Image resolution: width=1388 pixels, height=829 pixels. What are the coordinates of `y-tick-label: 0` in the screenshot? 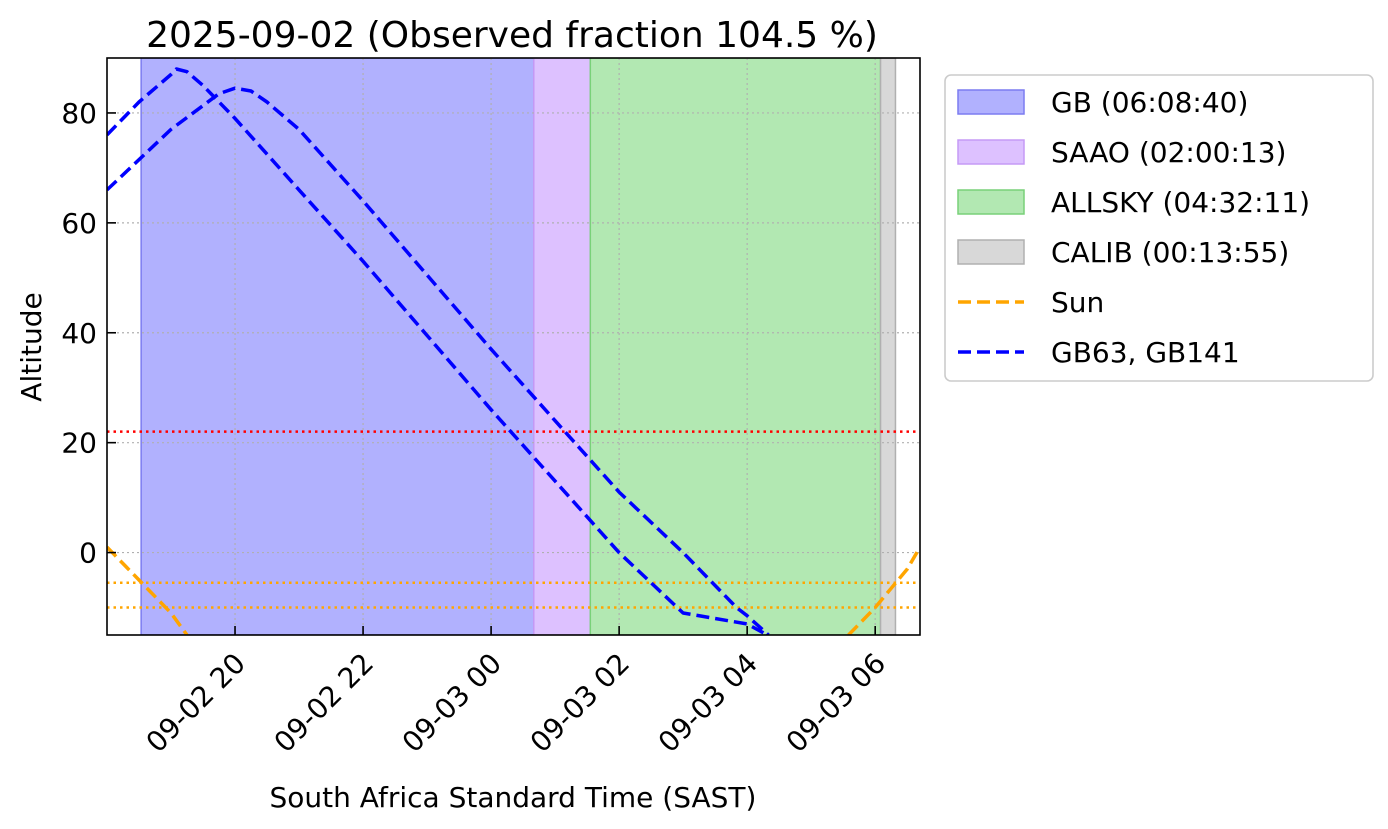 It's located at (88, 553).